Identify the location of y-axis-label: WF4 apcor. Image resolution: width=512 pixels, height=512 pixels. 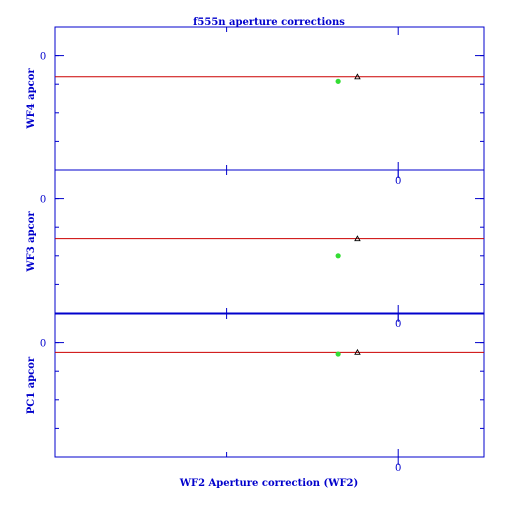
(31, 99).